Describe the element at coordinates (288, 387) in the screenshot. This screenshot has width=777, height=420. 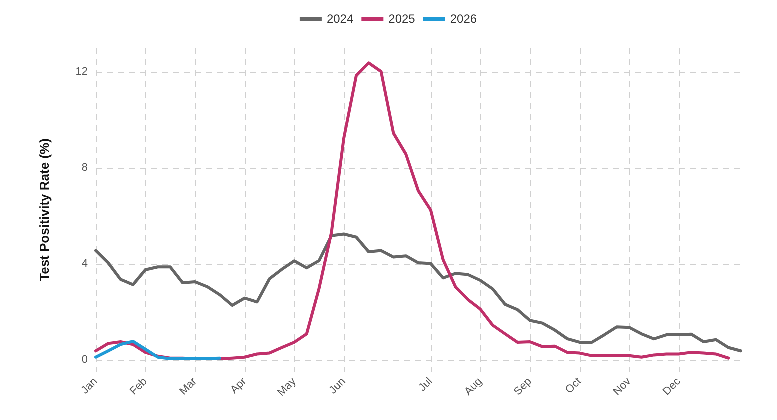
I see `x-tick-label: May` at that location.